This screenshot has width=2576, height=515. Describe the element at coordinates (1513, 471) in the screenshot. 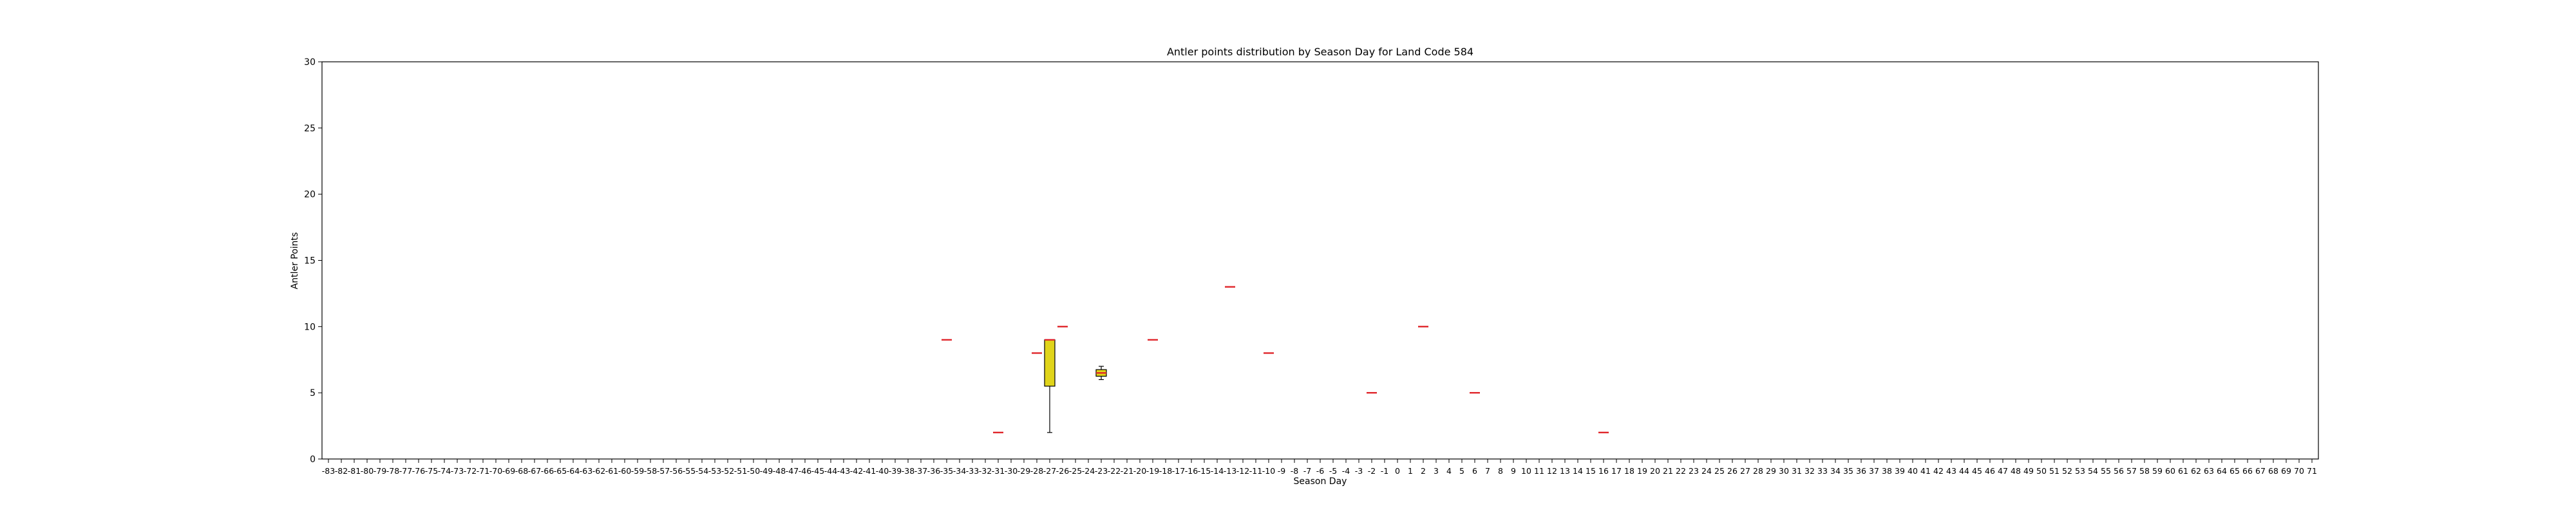

I see `x-tick-label: 9` at that location.